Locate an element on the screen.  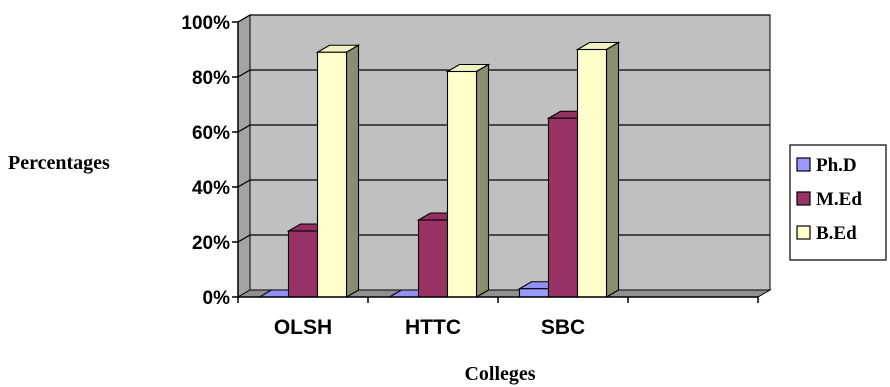
y-axis-title: Percentages is located at coordinates (59, 163).